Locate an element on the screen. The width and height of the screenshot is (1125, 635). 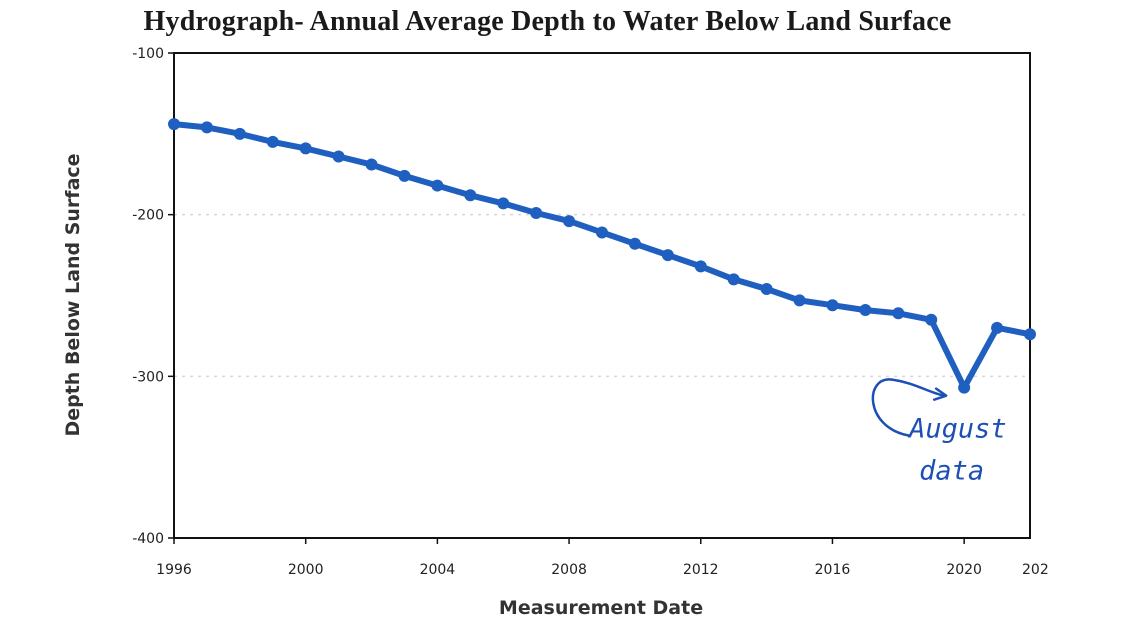
annotation-text: data is located at coordinates (951, 471).